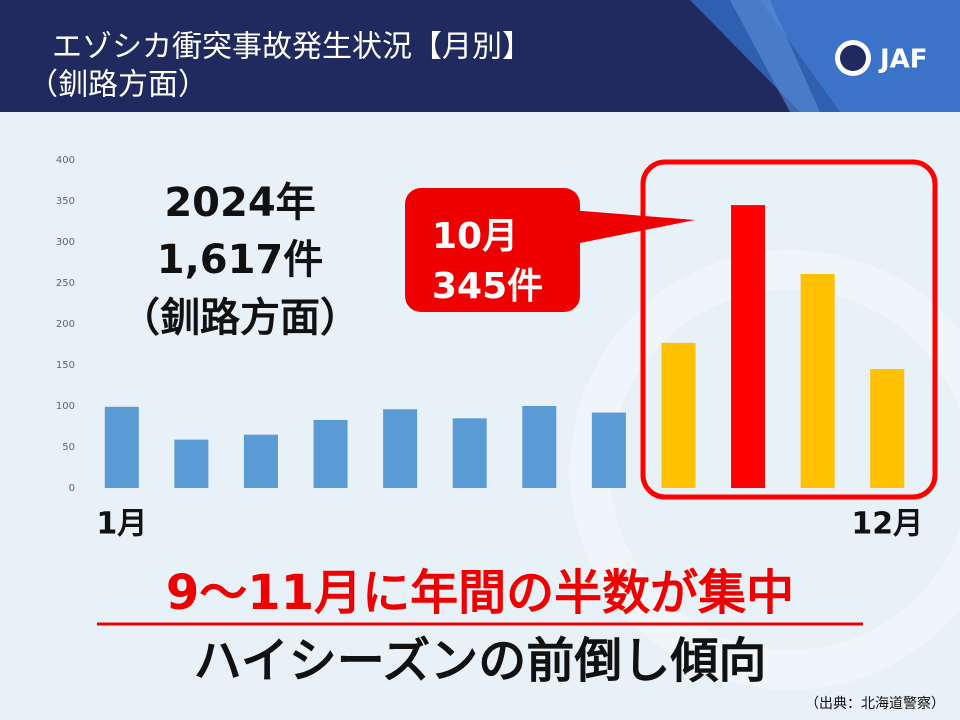 The width and height of the screenshot is (960, 720). What do you see at coordinates (887, 524) in the screenshot?
I see `x-tick-label: 12月` at bounding box center [887, 524].